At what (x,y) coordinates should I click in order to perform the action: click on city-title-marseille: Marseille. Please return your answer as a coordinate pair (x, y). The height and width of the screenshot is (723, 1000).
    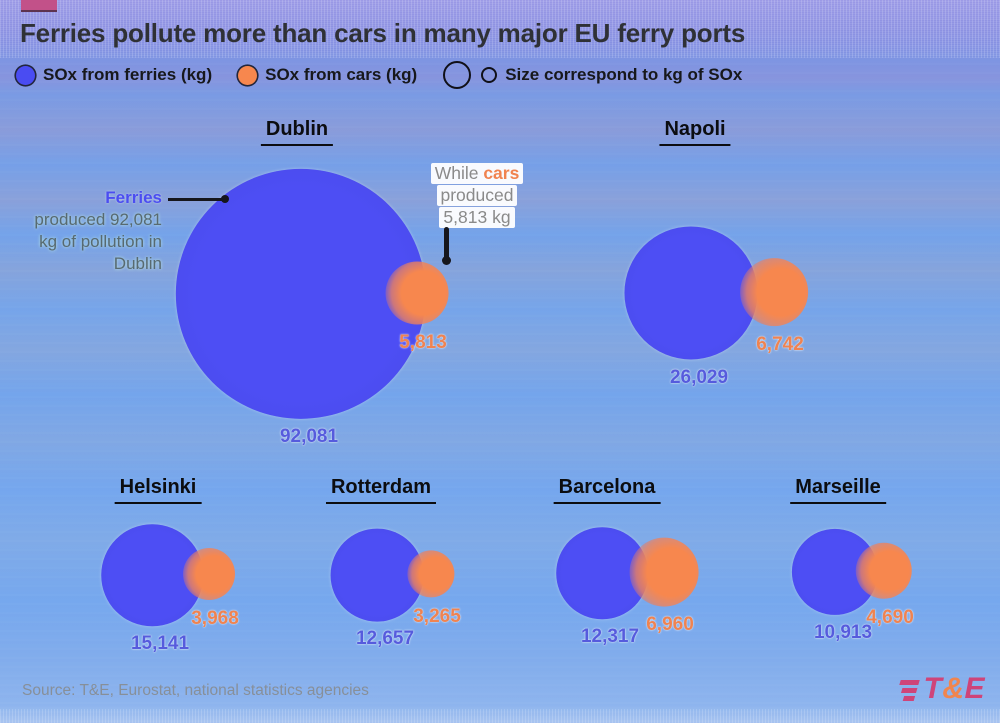
    Looking at the image, I should click on (838, 490).